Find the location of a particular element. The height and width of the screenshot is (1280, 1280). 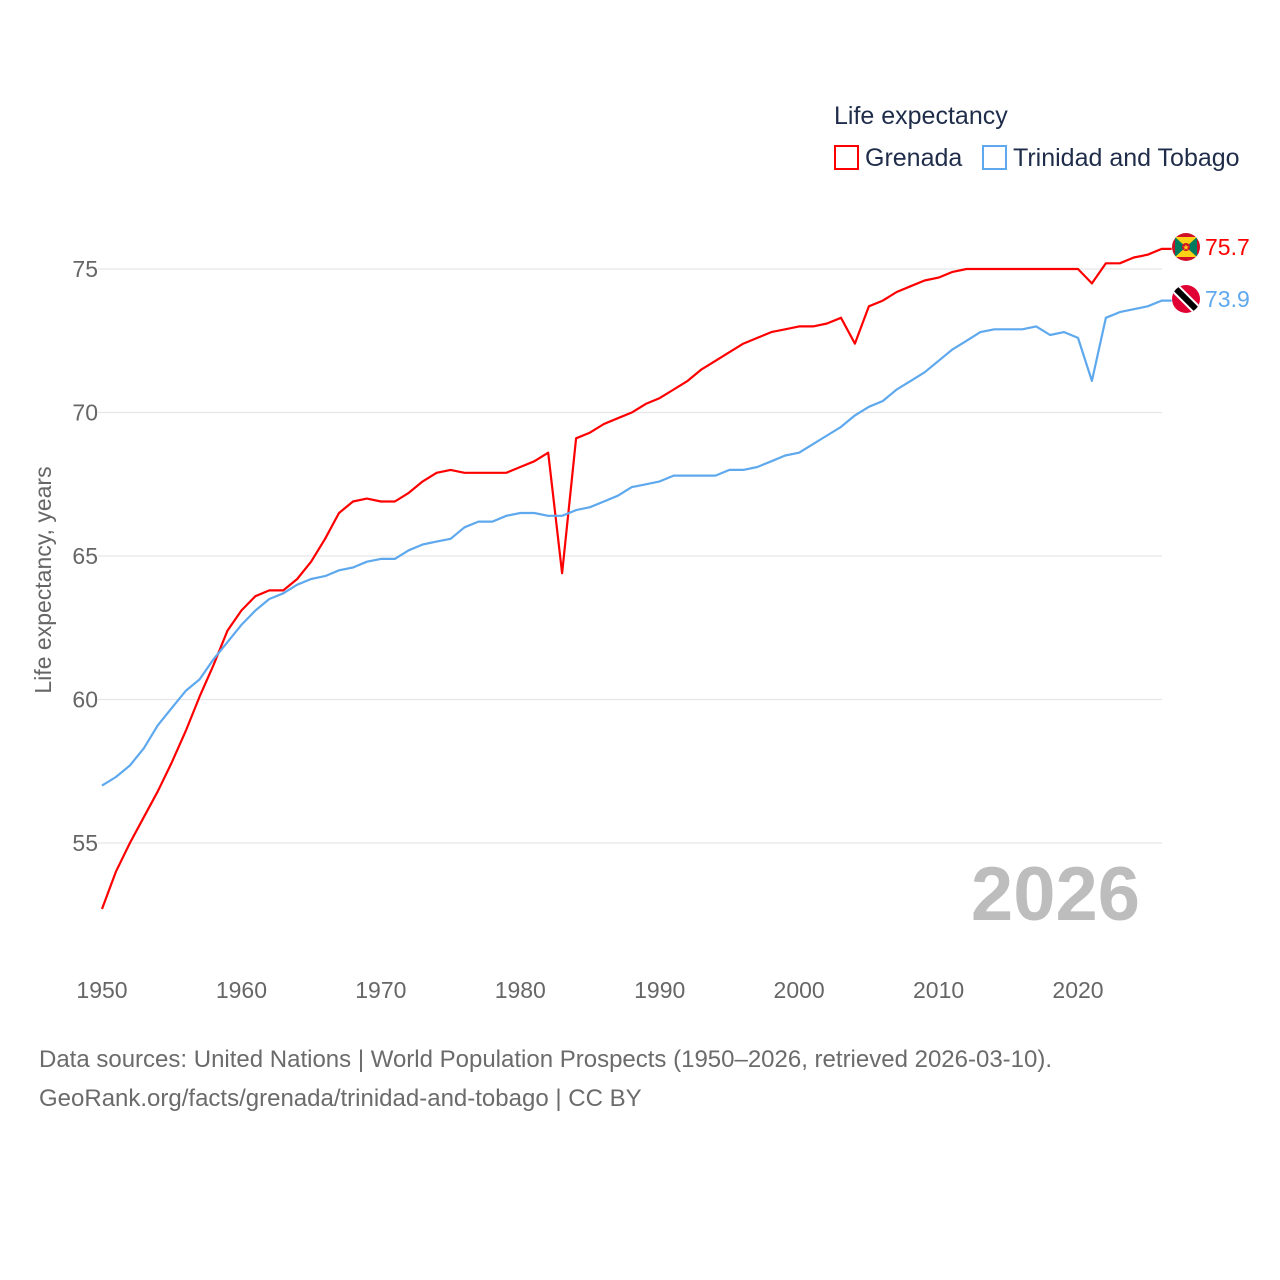

x-tick-label: 1980 is located at coordinates (520, 990).